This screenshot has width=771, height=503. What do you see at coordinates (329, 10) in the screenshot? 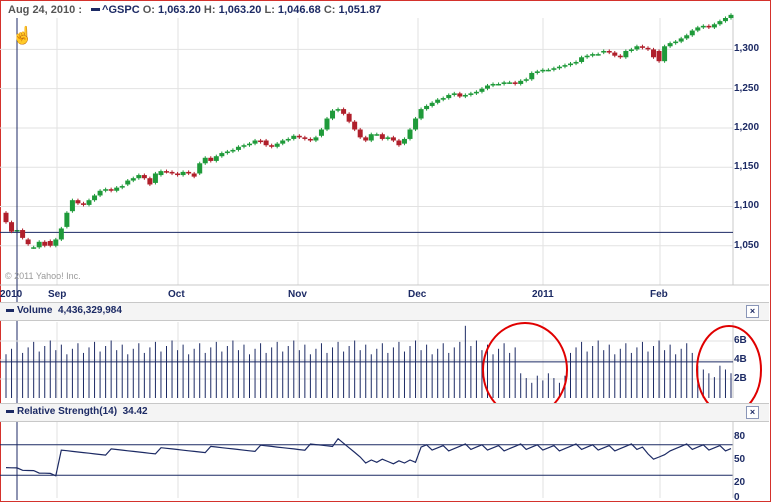
I see `close-label: C:` at bounding box center [329, 10].